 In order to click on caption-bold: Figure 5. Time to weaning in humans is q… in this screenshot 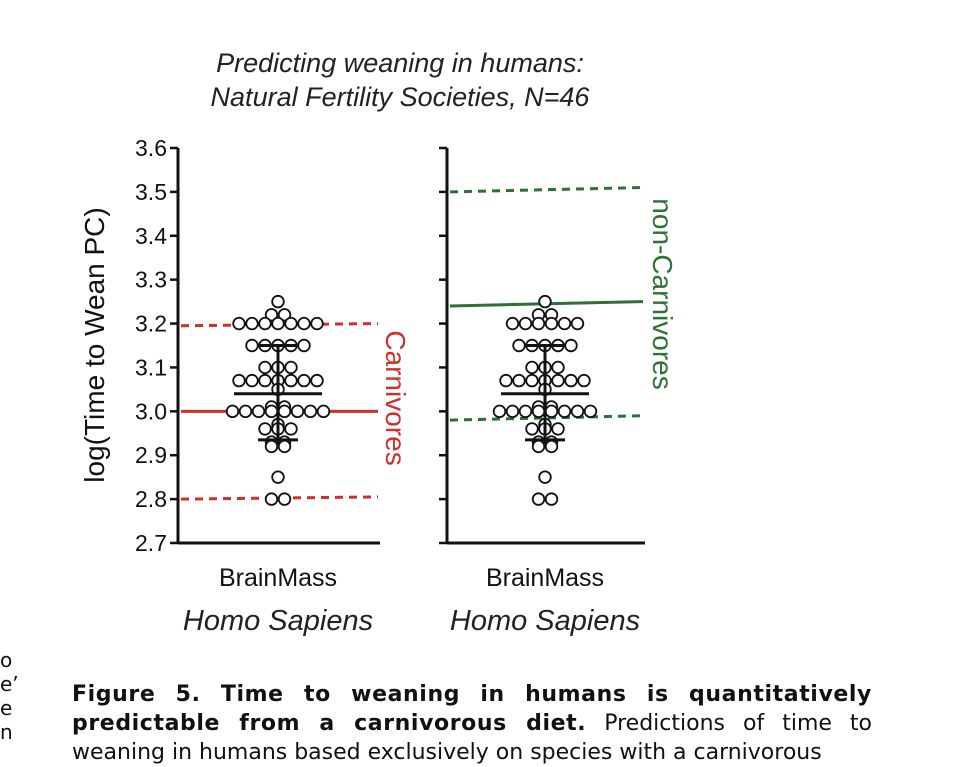, I will do `click(472, 709)`.